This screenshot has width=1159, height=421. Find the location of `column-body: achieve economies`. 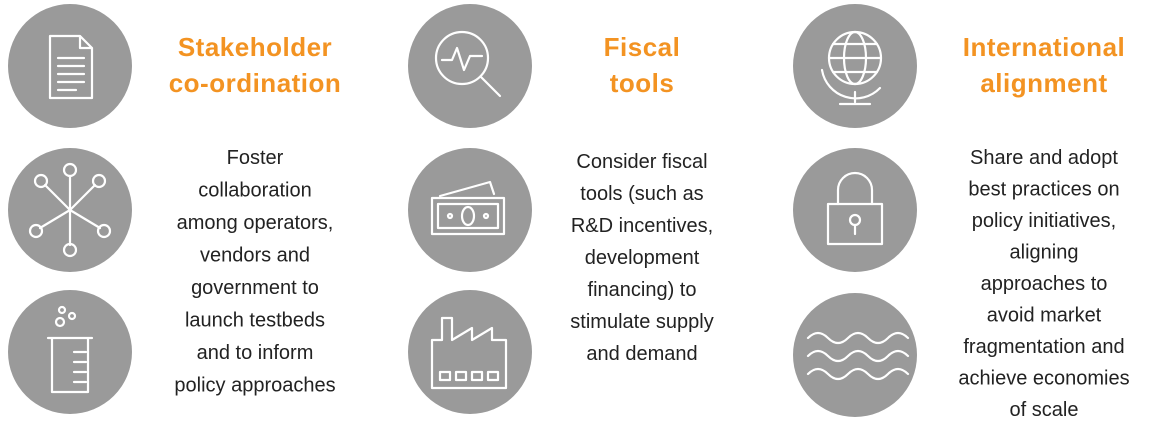

column-body: achieve economies is located at coordinates (1043, 379).